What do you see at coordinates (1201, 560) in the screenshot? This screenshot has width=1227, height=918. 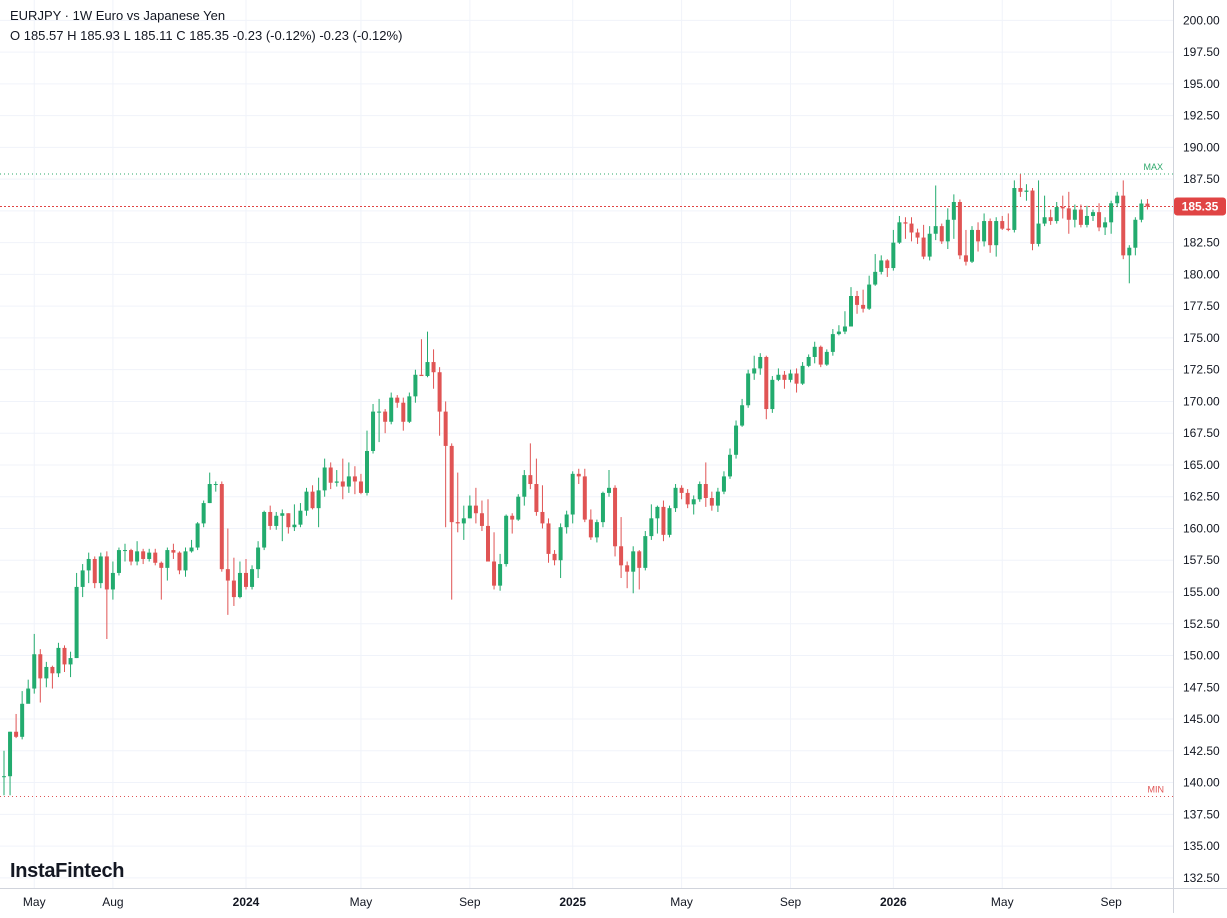 I see `y-tick-label: 157.50` at bounding box center [1201, 560].